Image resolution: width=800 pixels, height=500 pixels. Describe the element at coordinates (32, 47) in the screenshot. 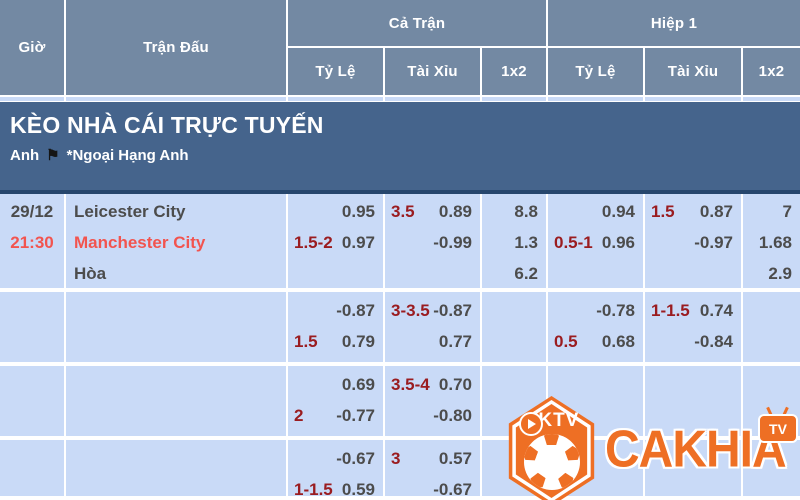

I see `header-time: Giờ` at that location.